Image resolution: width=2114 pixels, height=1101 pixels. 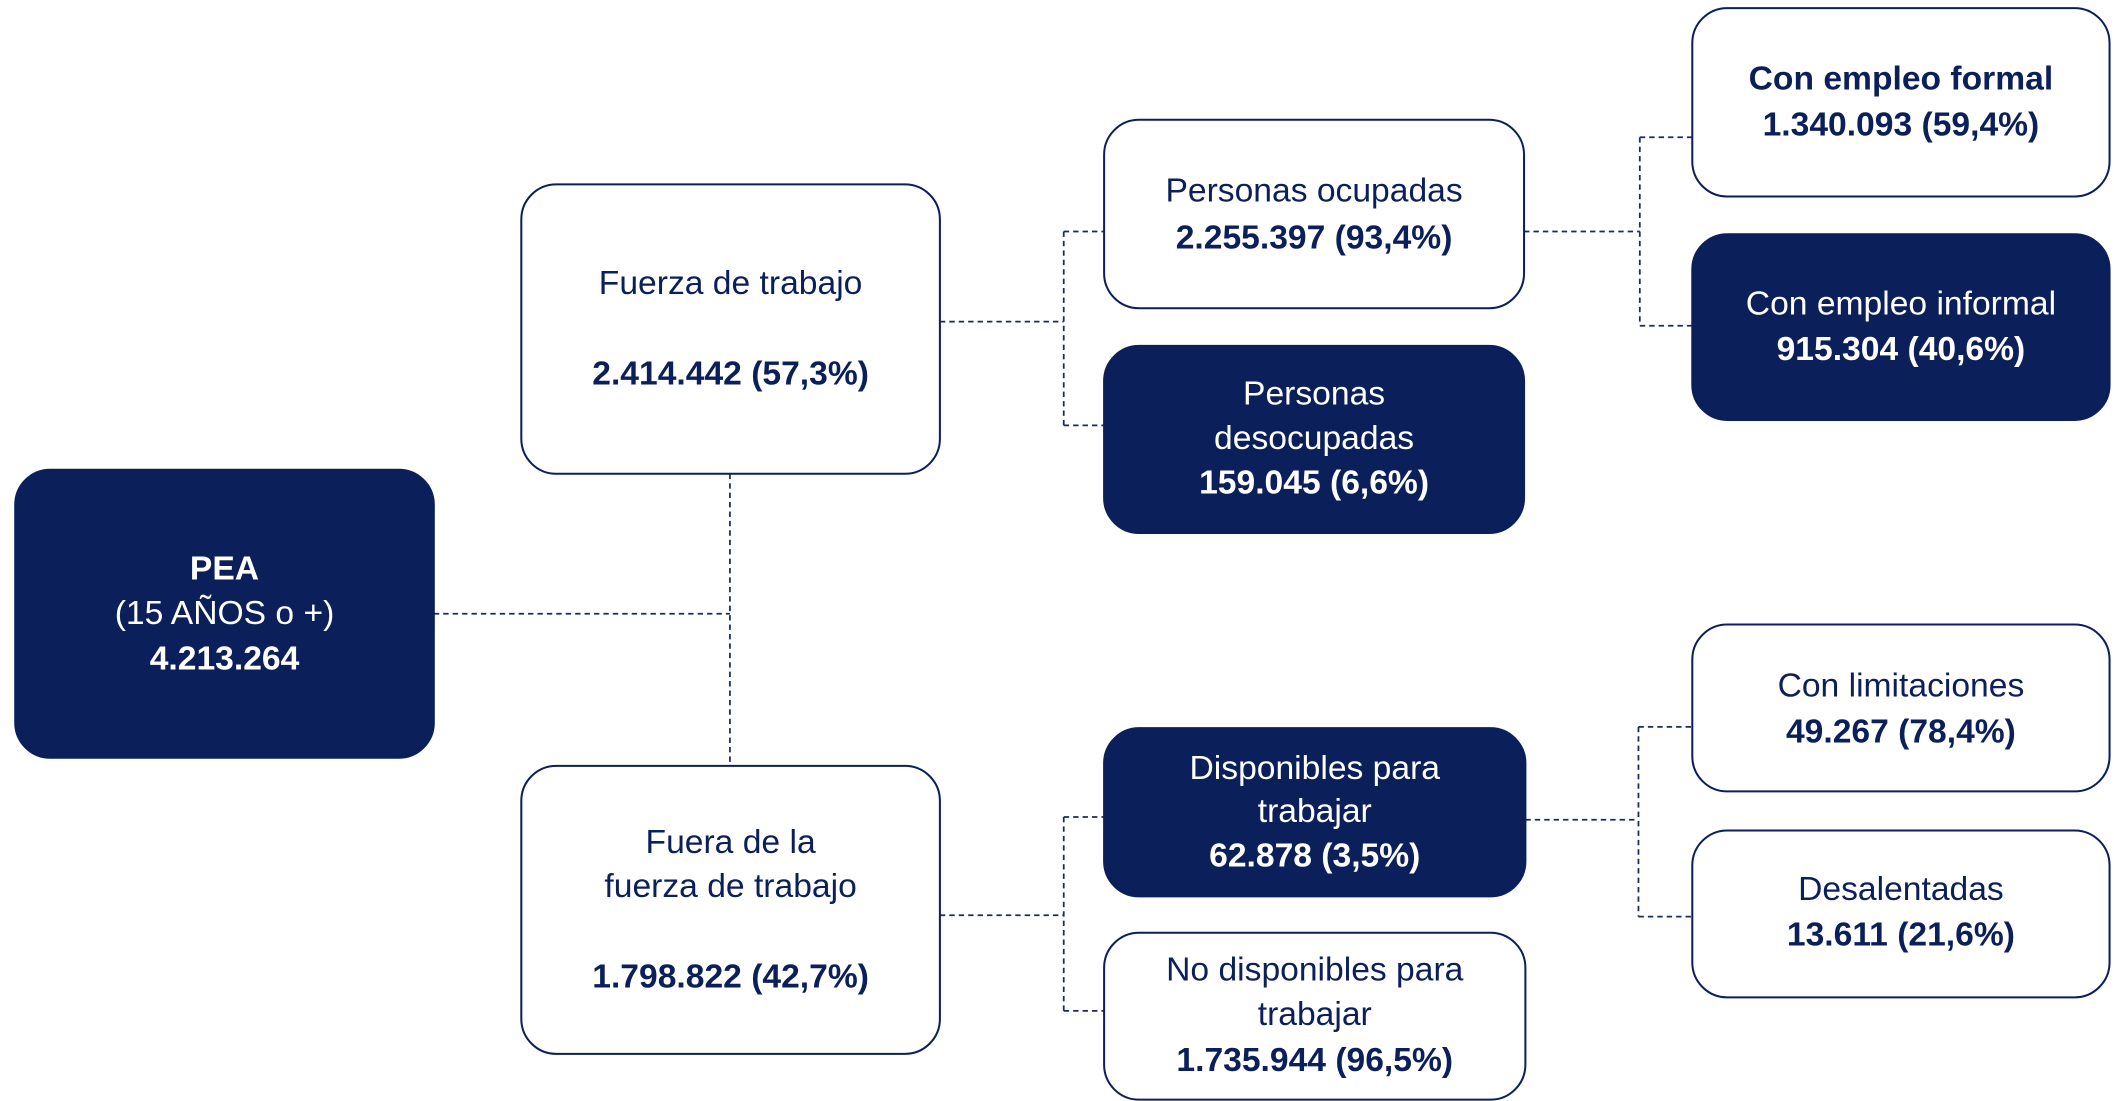 I want to click on node-label: Con empleo formal, so click(x=1901, y=79).